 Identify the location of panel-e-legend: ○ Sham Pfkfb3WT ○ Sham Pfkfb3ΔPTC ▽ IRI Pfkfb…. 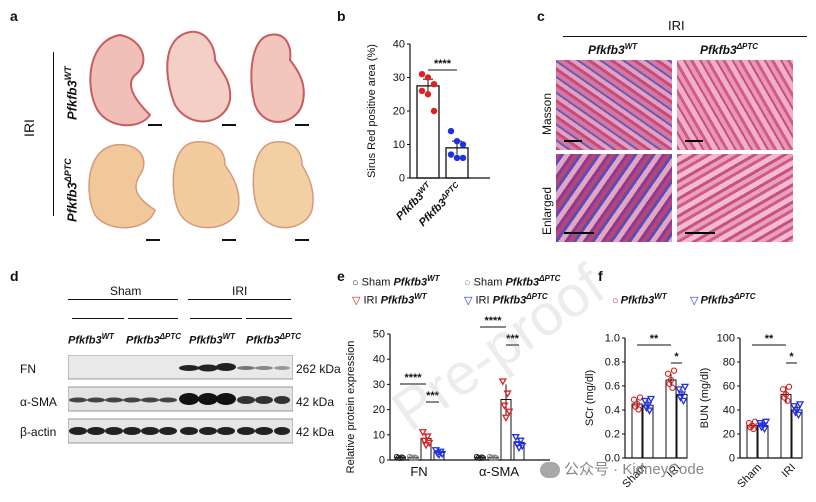
(467, 294).